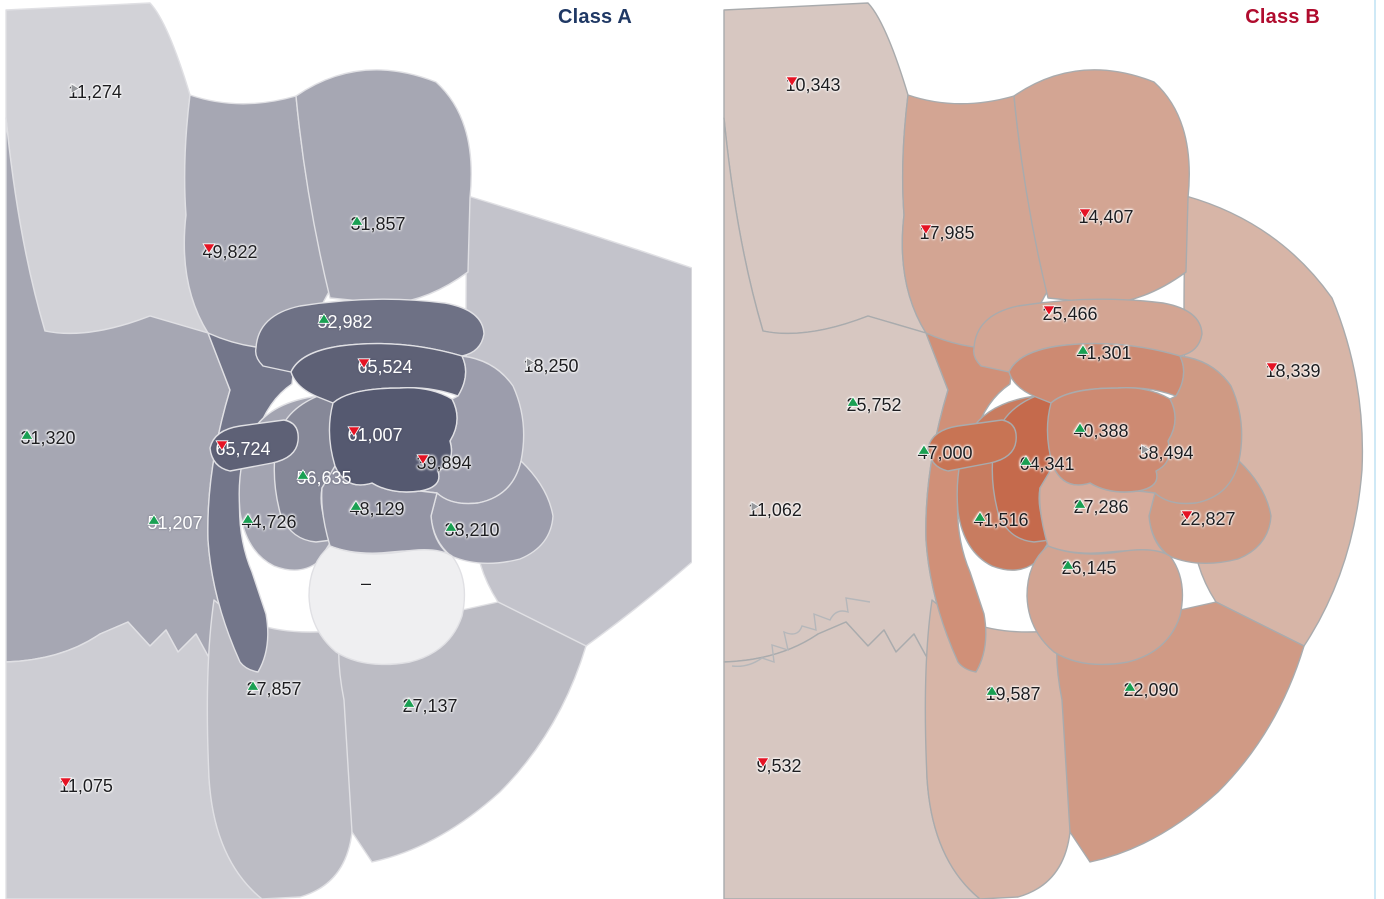 Image resolution: width=1384 pixels, height=899 pixels. Describe the element at coordinates (1282, 17) in the screenshot. I see `map-b-title: Class B` at that location.